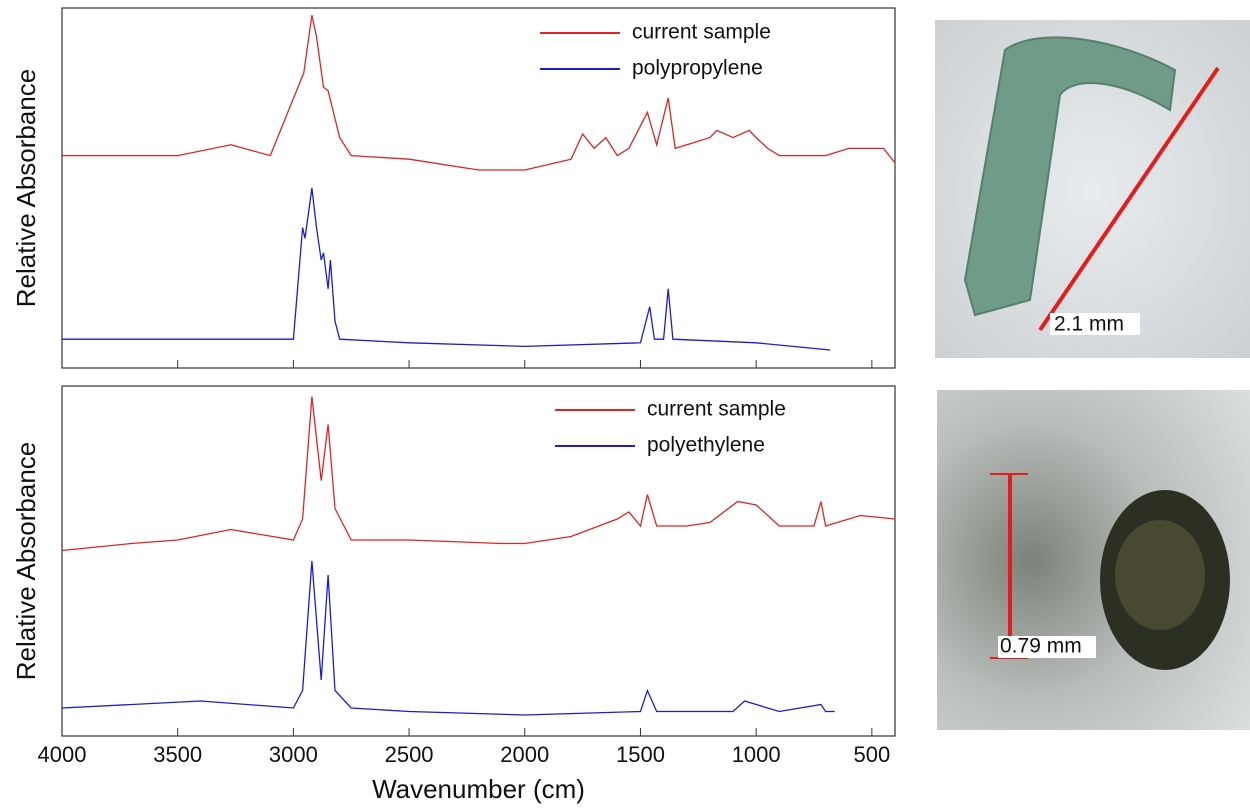 The height and width of the screenshot is (810, 1250). What do you see at coordinates (1093, 560) in the screenshot?
I see `photo-2: 0.79 mm` at bounding box center [1093, 560].